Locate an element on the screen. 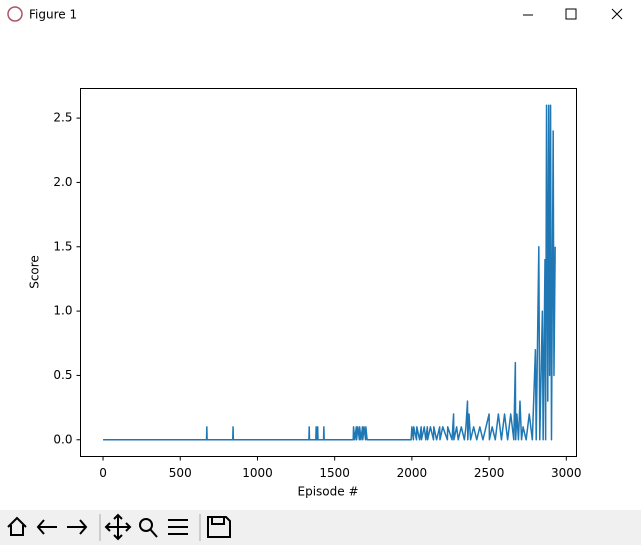 Image resolution: width=641 pixels, height=549 pixels. x-tick-label: 2500 is located at coordinates (489, 473).